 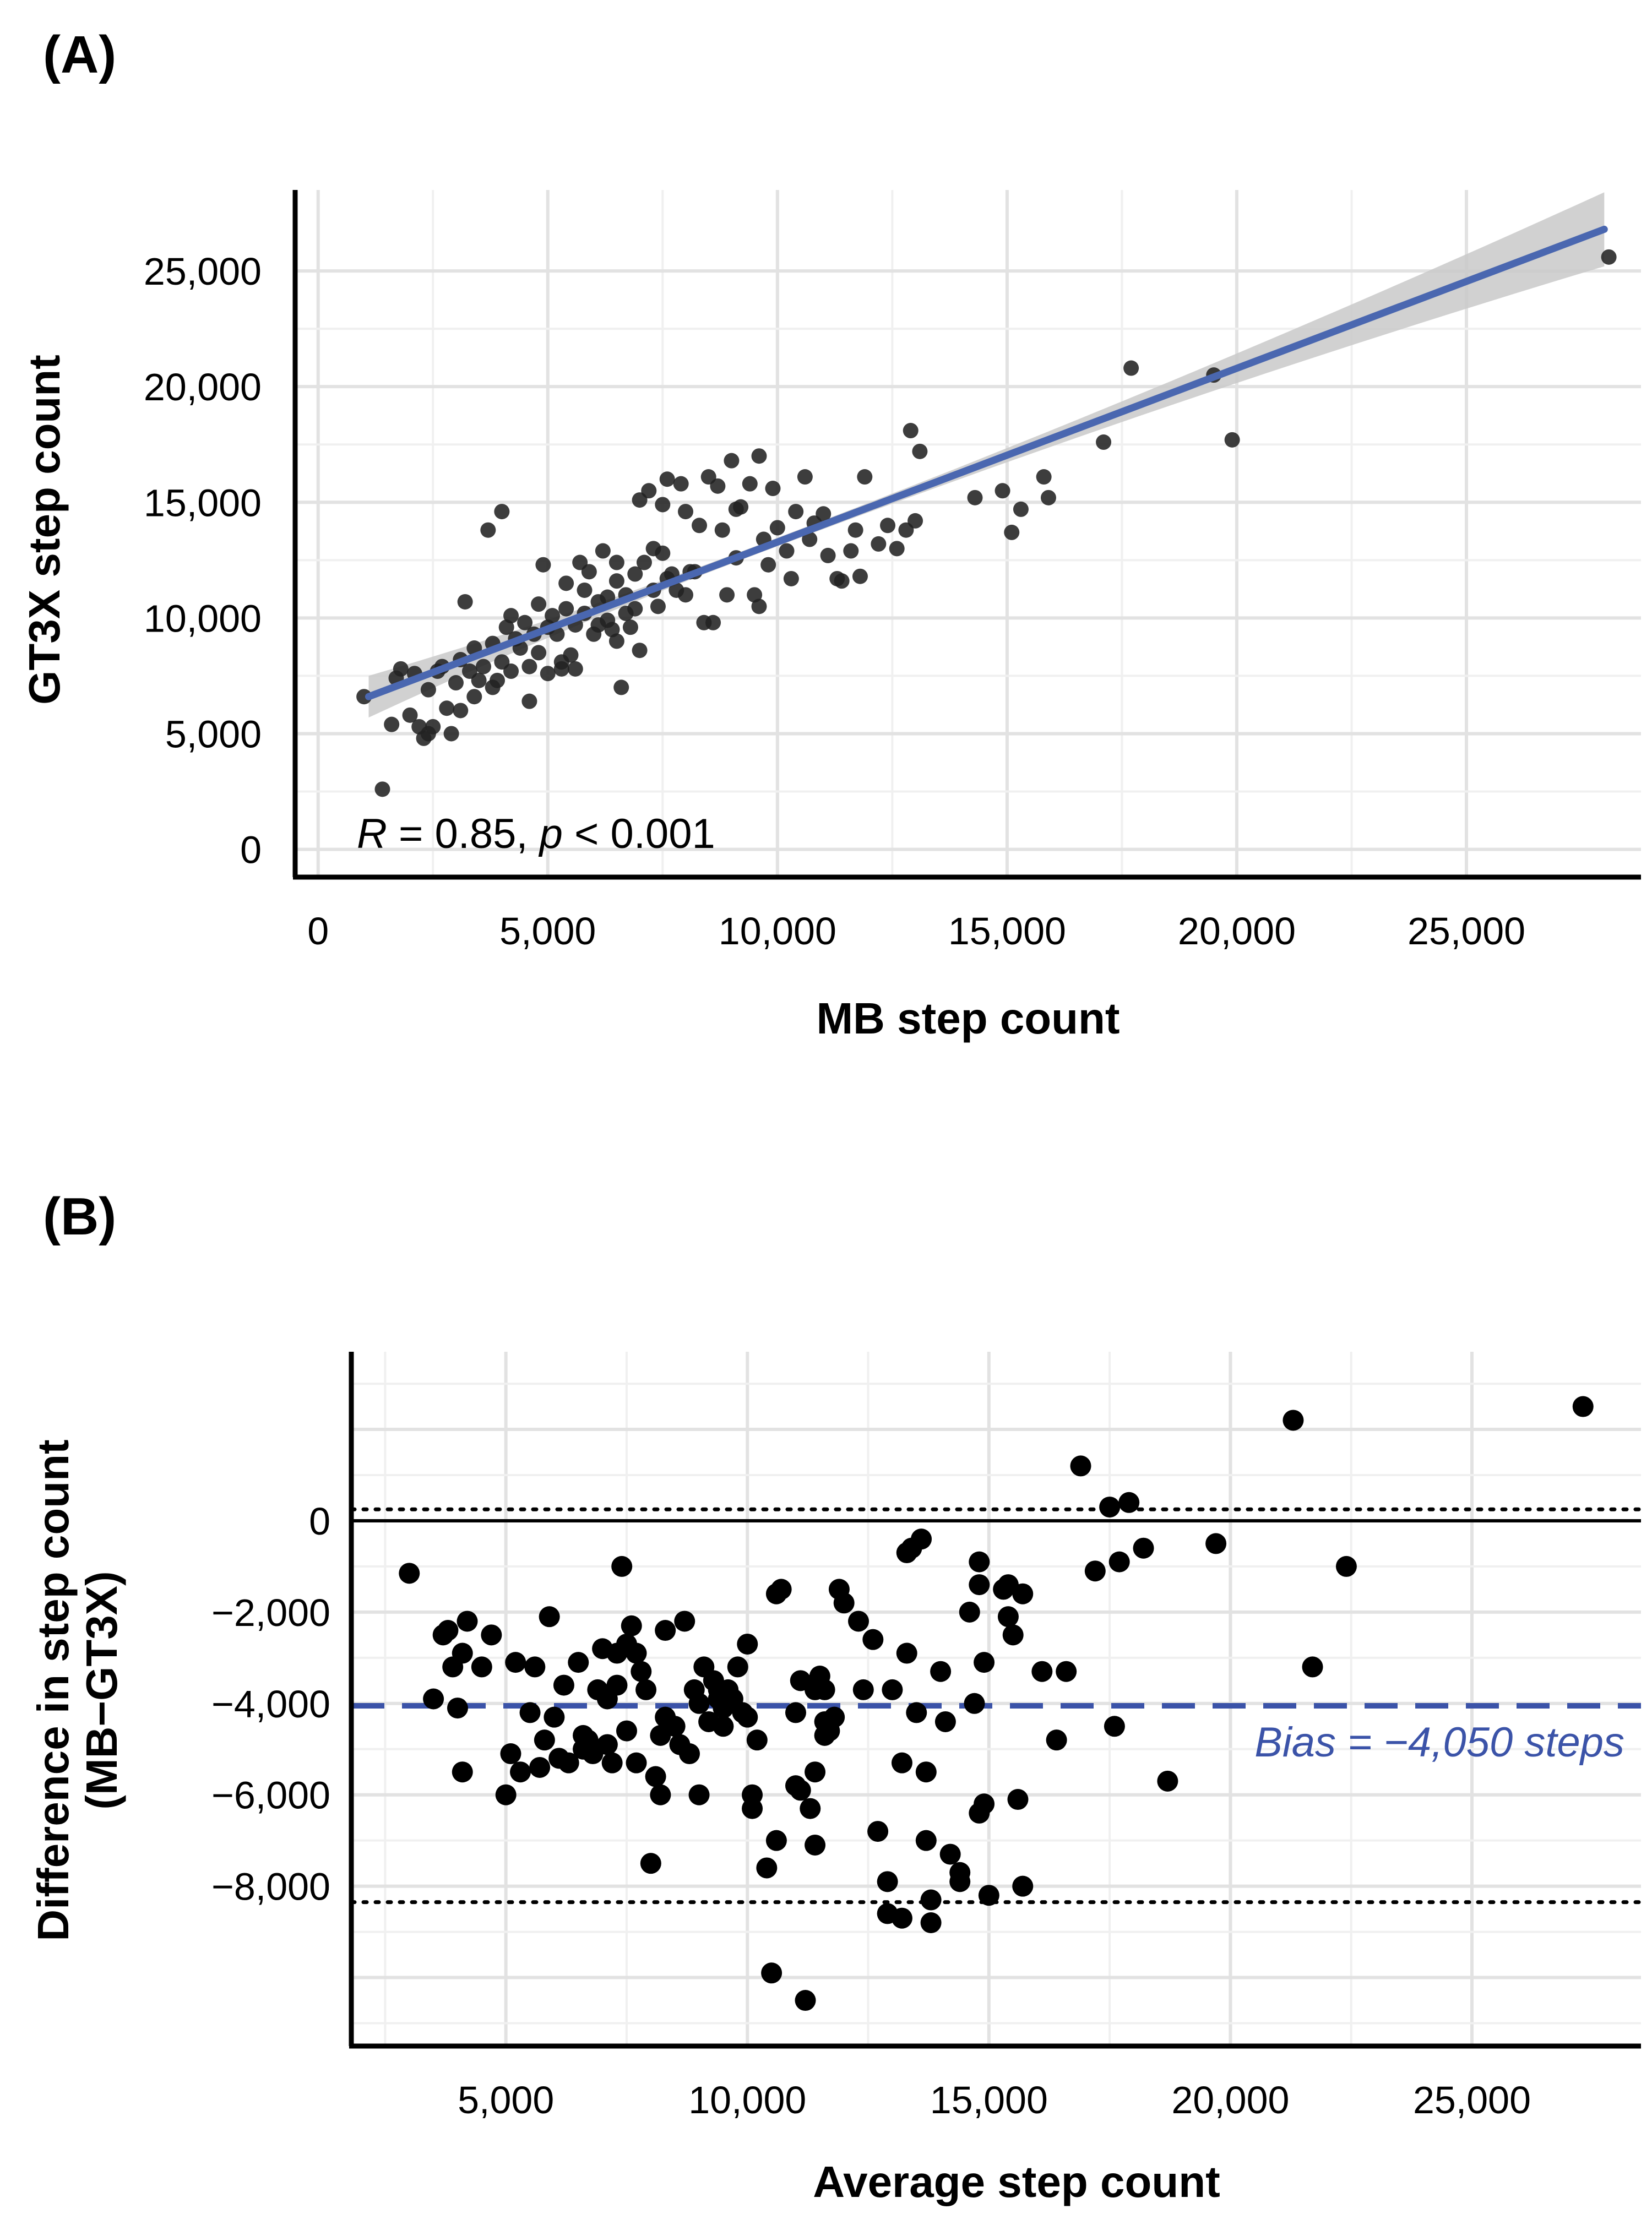 I want to click on y-tick-label: 25,000, so click(x=203, y=271).